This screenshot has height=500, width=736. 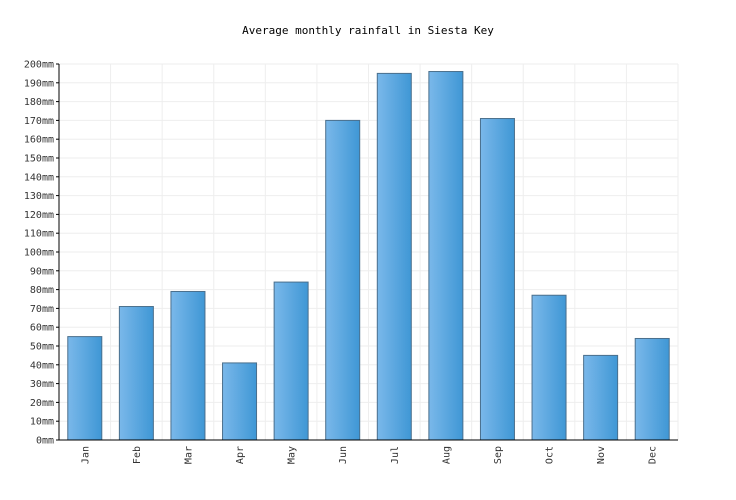 What do you see at coordinates (369, 455) in the screenshot?
I see `x-tick-labels: Jan Feb Mar Apr May Jun Jul Aug Sep Oct Nov Dec` at bounding box center [369, 455].